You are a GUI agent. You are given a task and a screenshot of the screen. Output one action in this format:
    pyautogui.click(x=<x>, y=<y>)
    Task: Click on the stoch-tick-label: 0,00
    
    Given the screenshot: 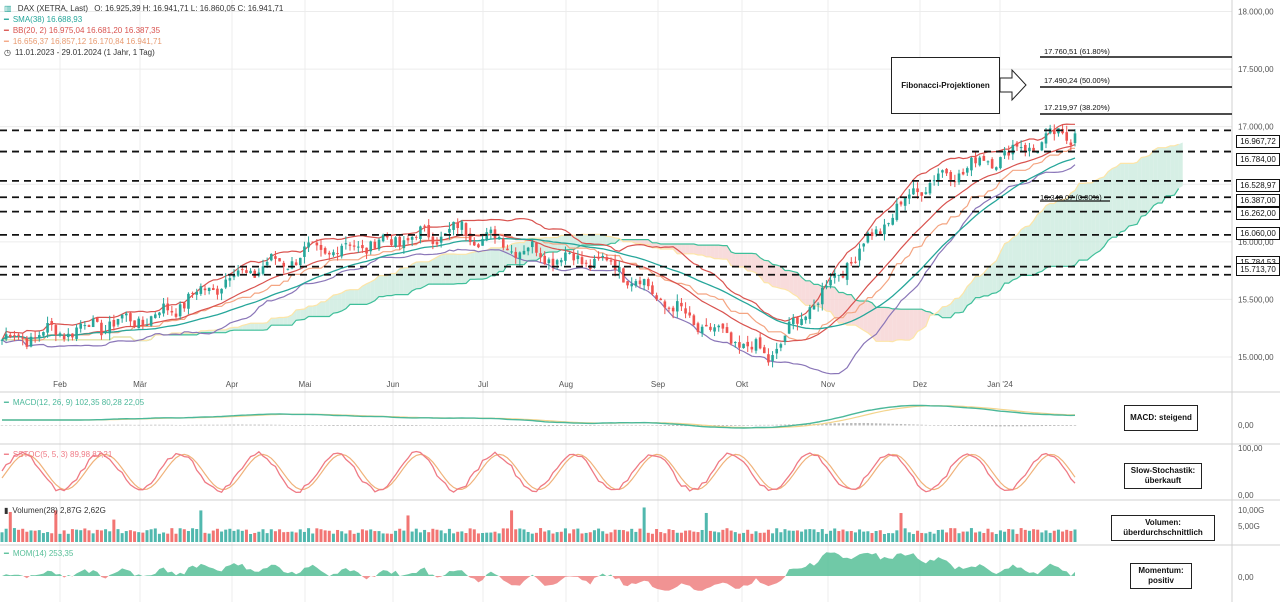 What is the action you would take?
    pyautogui.click(x=1246, y=495)
    